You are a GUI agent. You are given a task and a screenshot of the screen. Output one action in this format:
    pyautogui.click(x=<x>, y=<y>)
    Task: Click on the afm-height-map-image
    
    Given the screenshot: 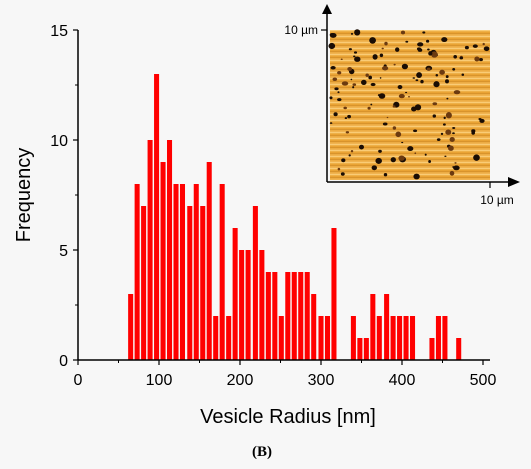 What is the action you would take?
    pyautogui.click(x=410, y=105)
    